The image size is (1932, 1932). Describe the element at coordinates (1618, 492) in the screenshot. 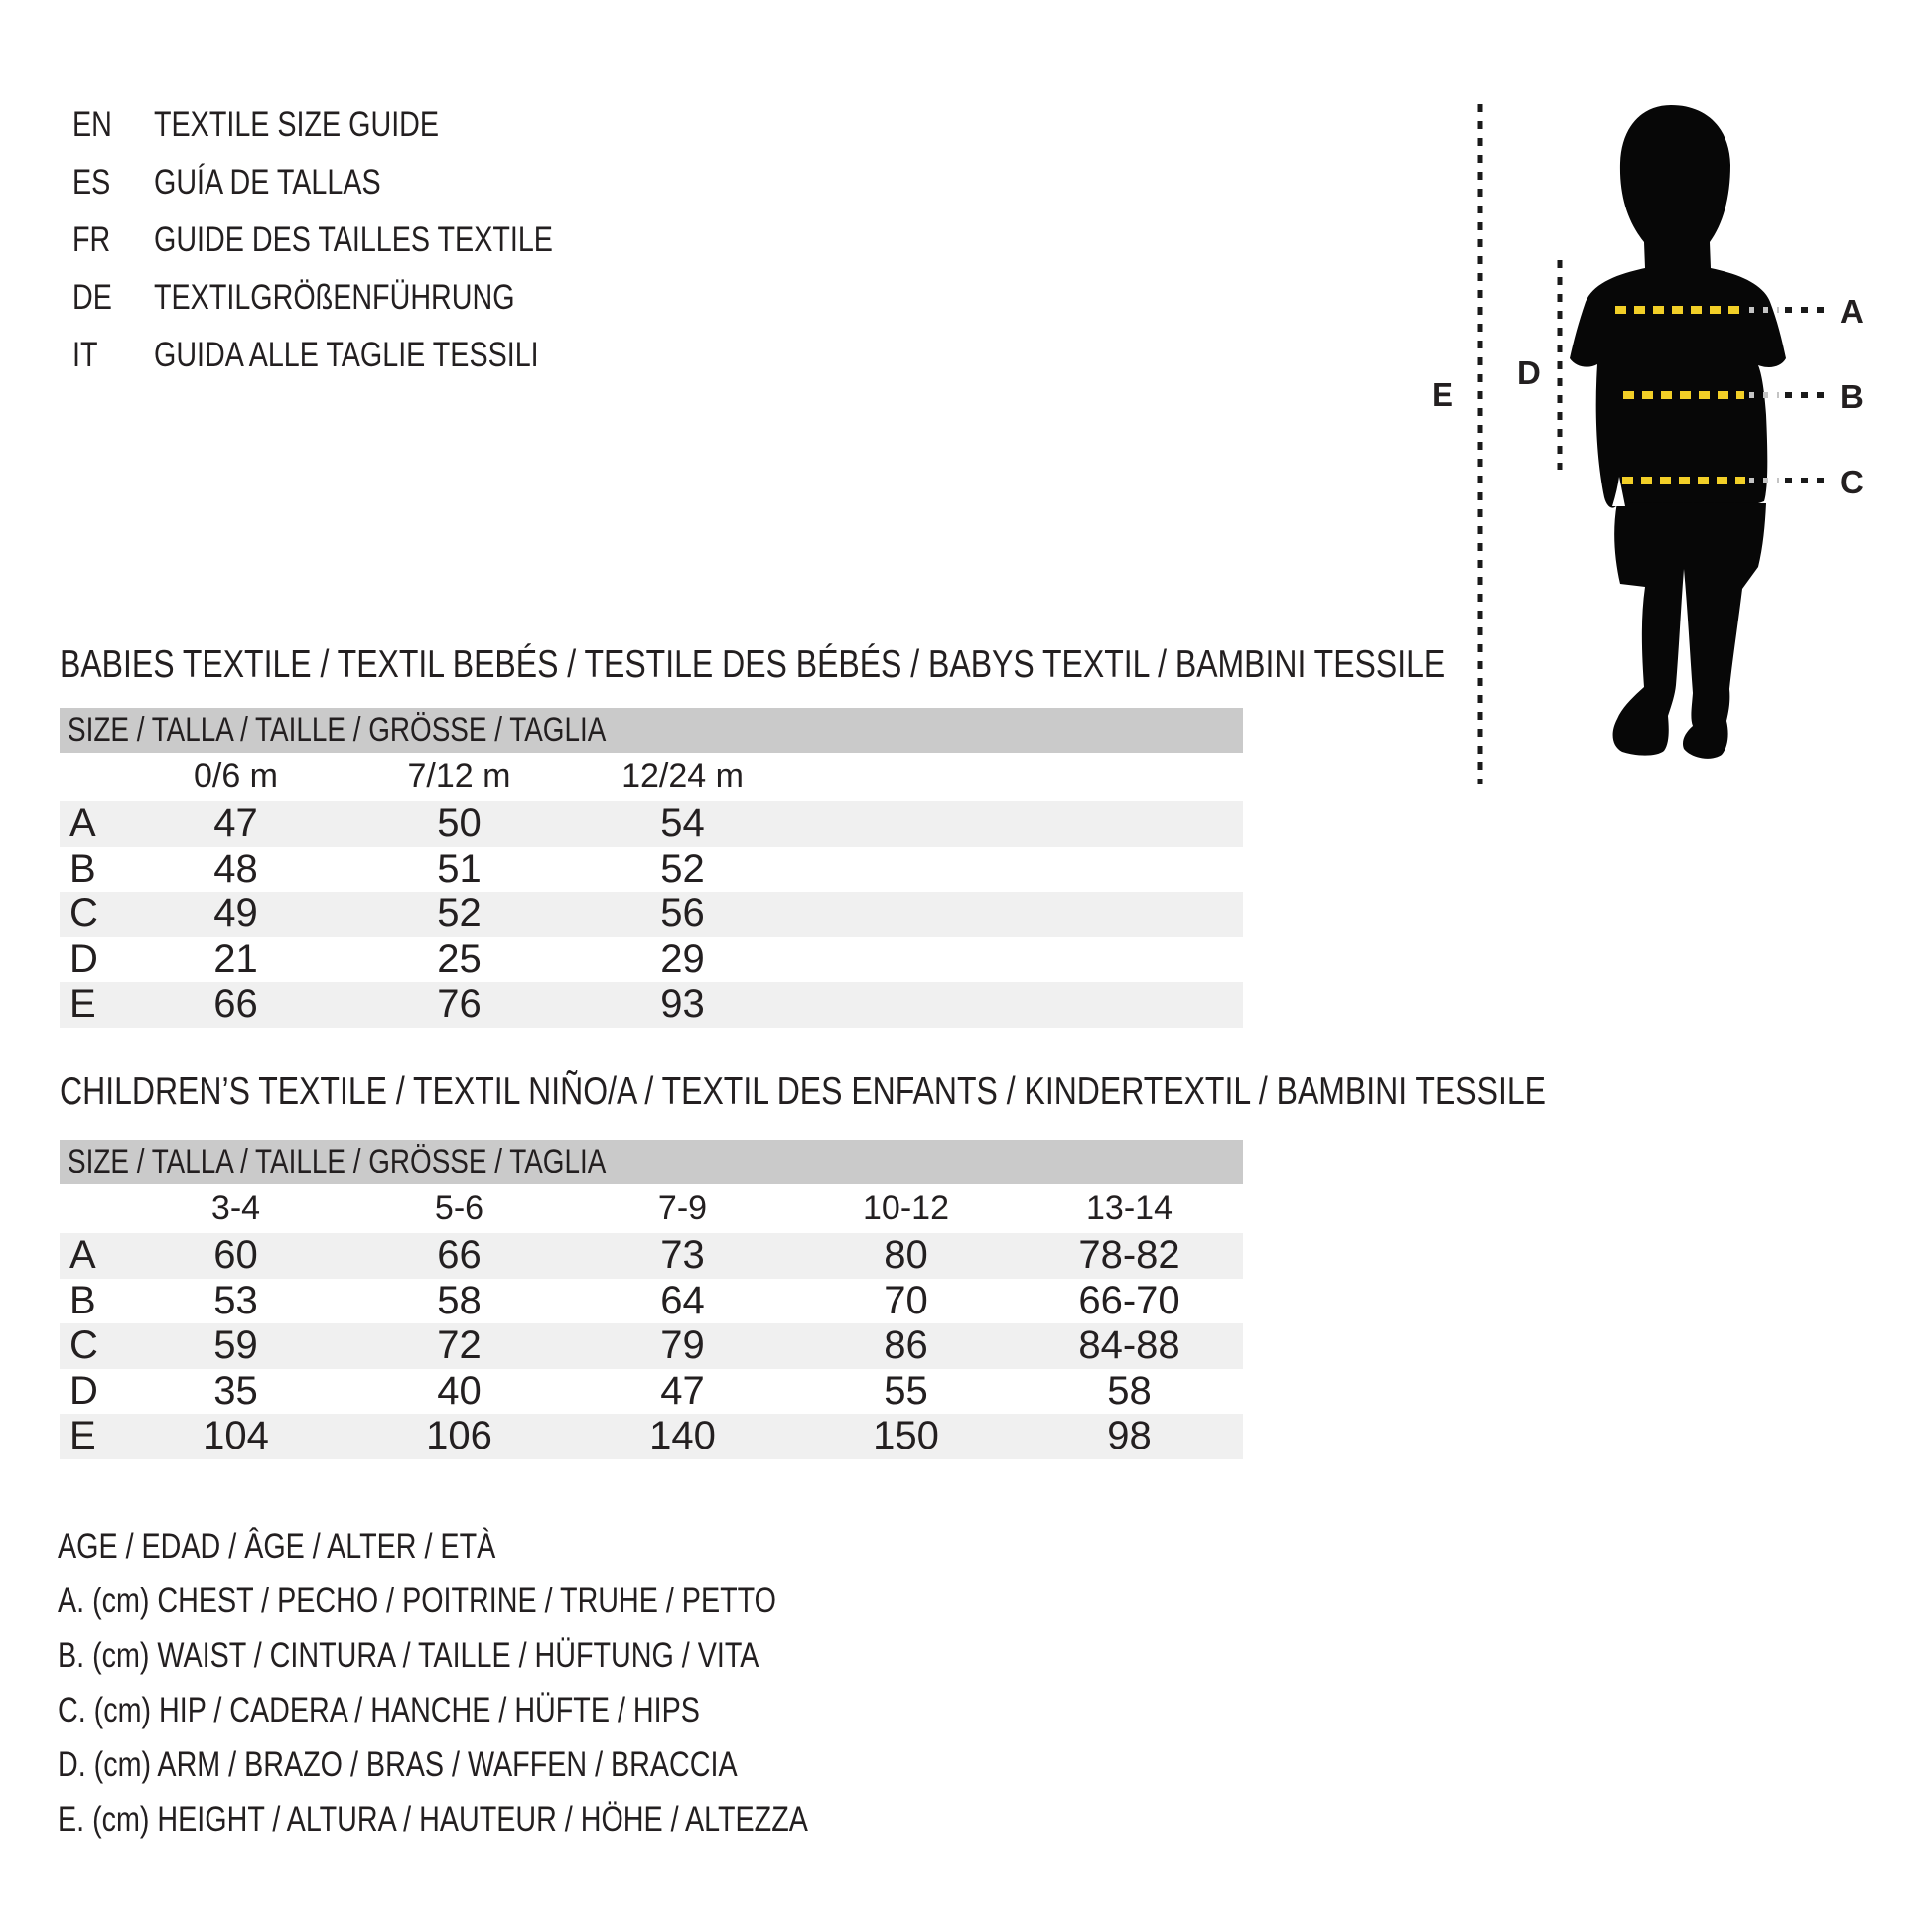

I see `hand-hip-gap` at that location.